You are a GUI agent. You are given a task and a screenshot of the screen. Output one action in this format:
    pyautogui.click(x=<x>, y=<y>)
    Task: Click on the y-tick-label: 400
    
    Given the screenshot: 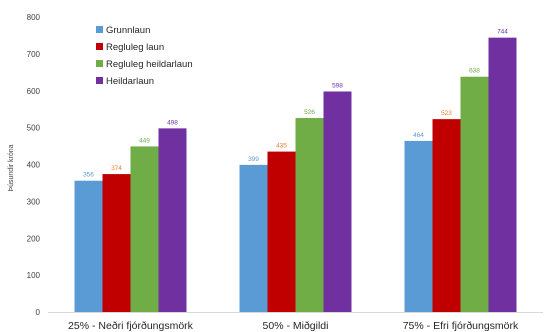 What is the action you would take?
    pyautogui.click(x=34, y=165)
    